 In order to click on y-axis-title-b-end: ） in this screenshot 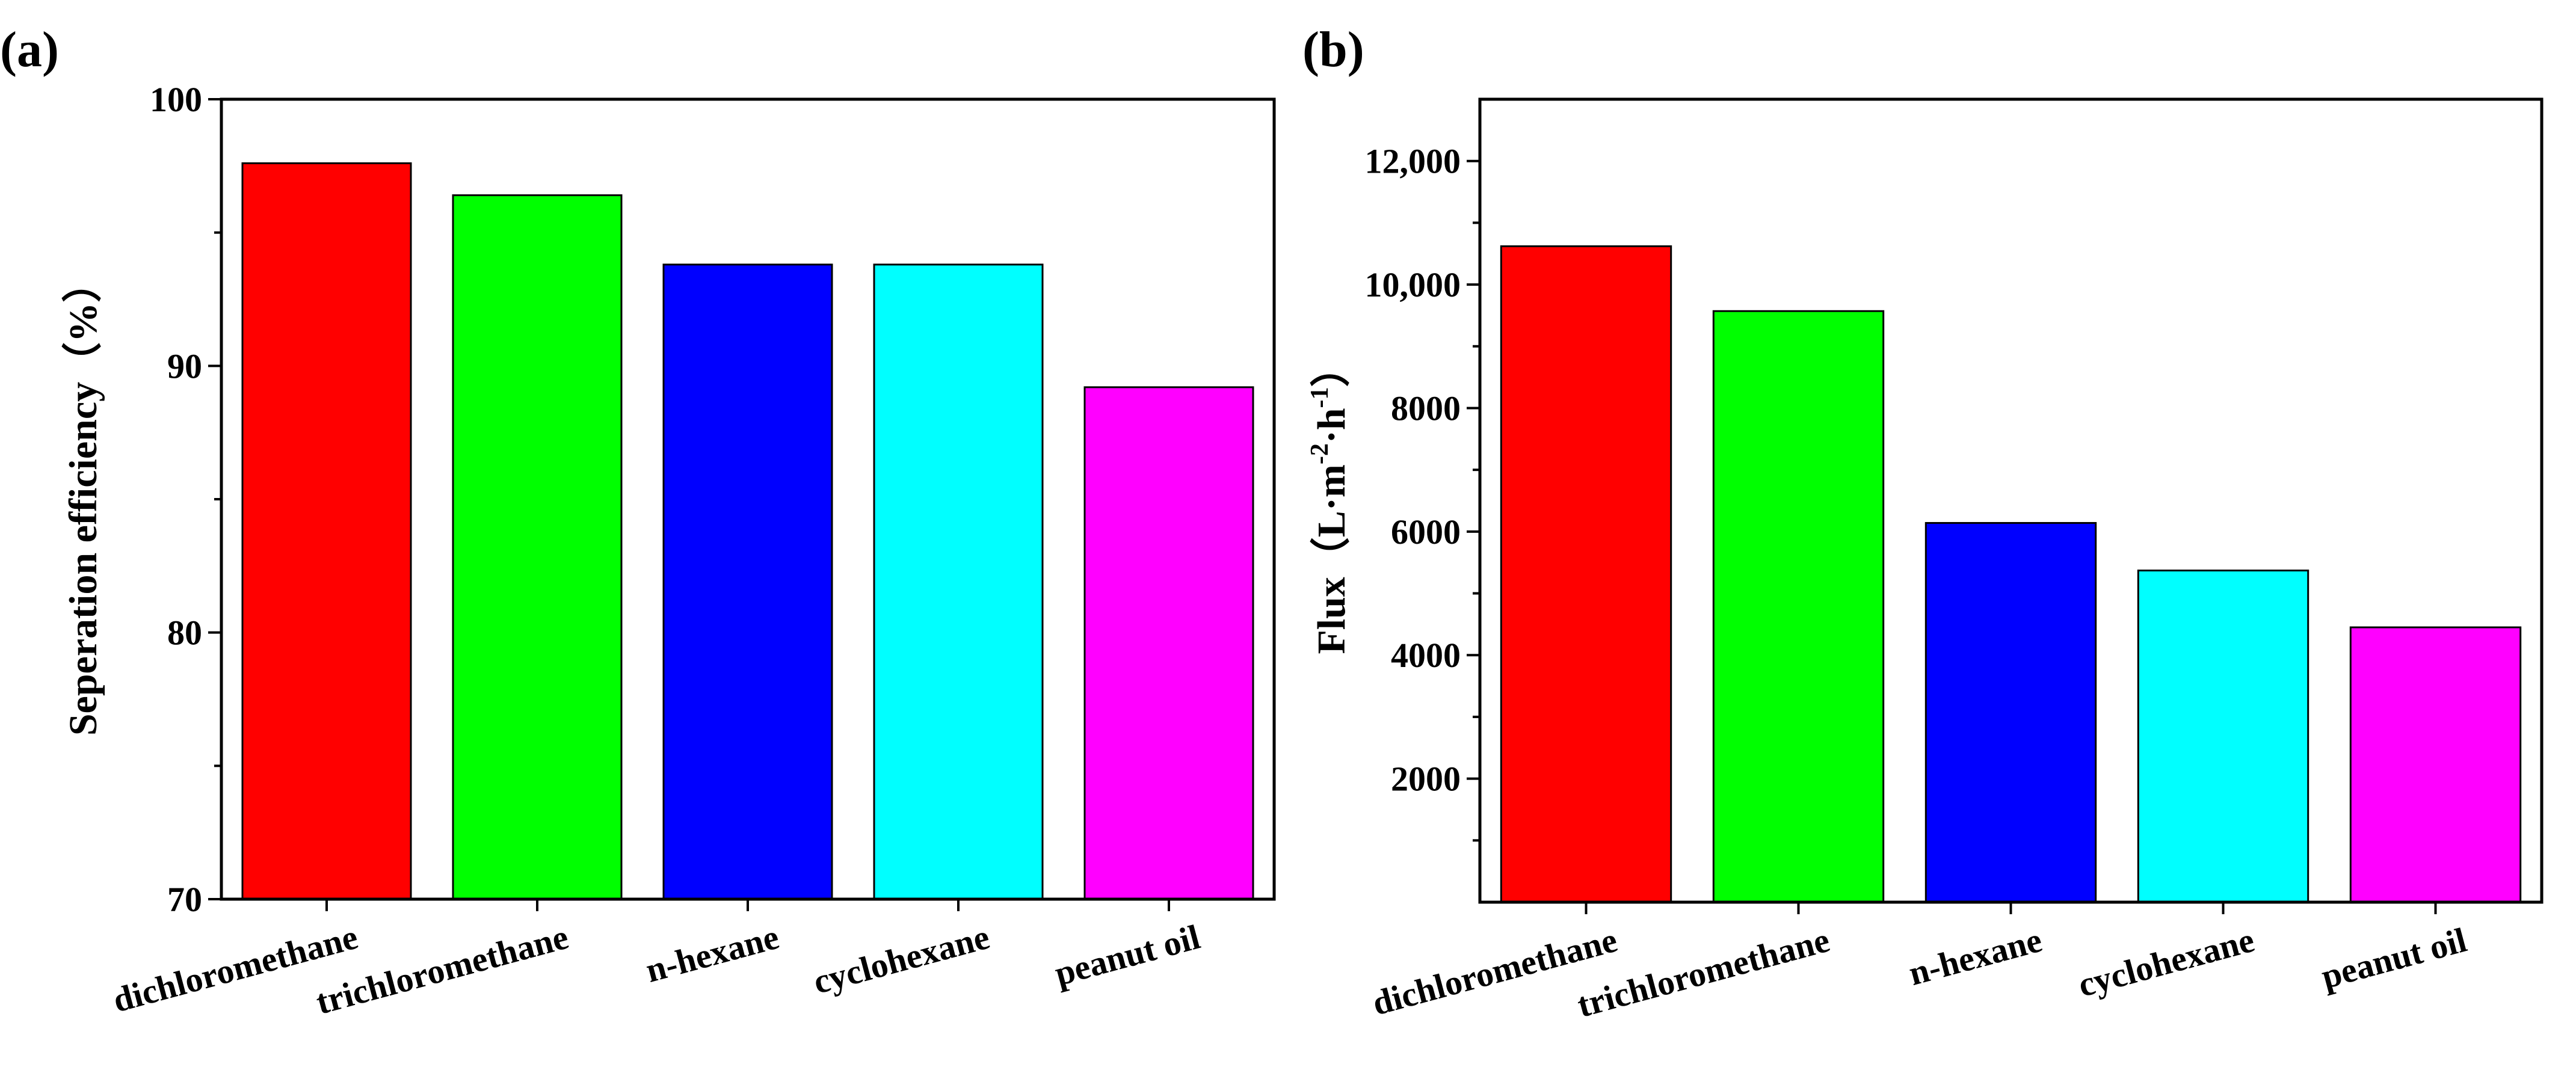, I will do `click(1331, 367)`.